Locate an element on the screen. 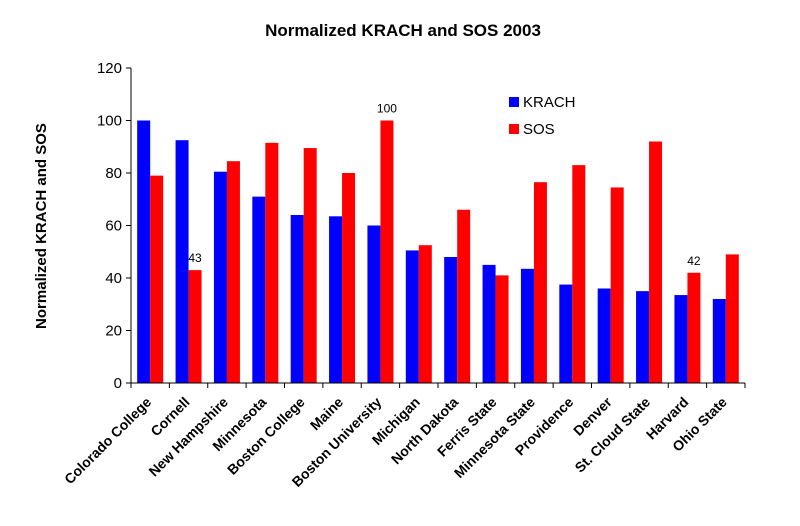 The height and width of the screenshot is (526, 800). data-label: 43 is located at coordinates (195, 258).